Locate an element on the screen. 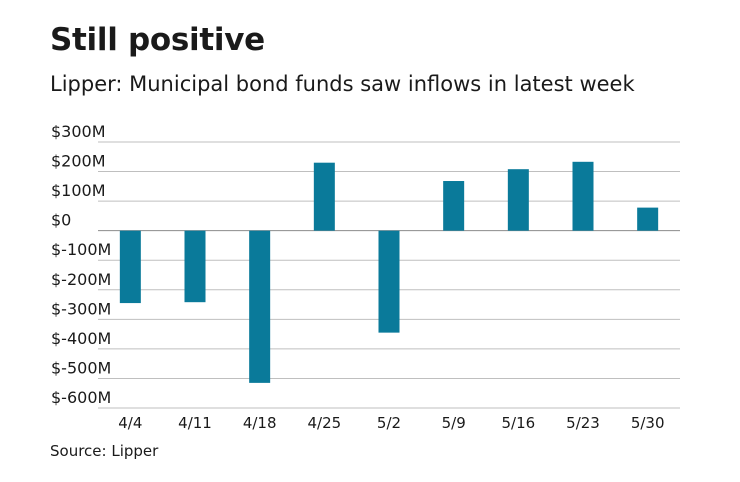 The image size is (740, 482). x-tick-label: 4/4 is located at coordinates (130, 423).